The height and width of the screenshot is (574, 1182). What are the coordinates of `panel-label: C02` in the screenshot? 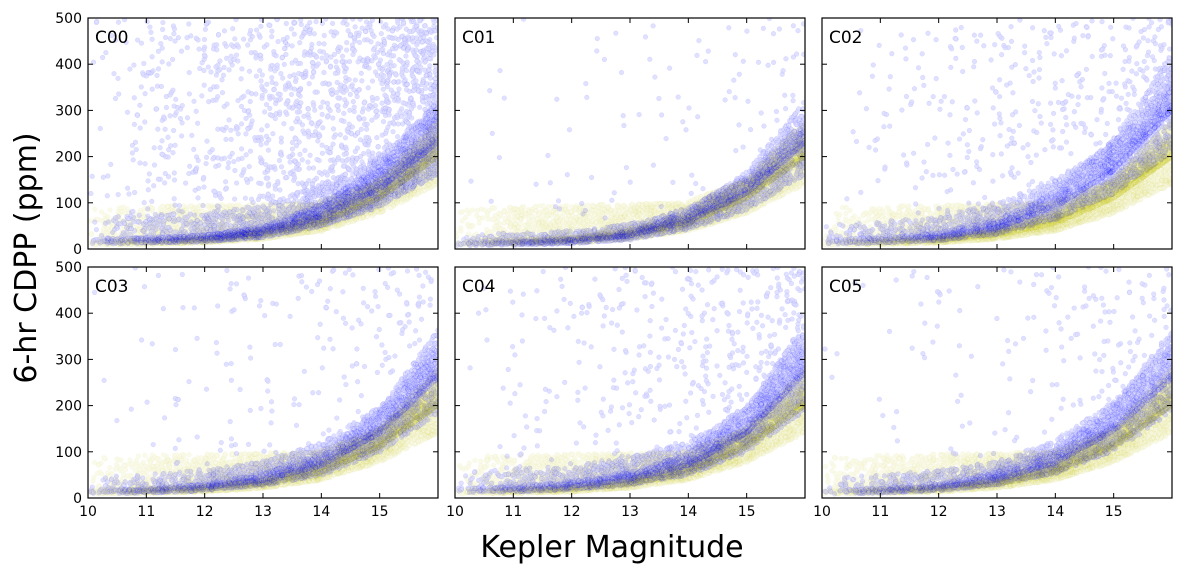 It's located at (846, 38).